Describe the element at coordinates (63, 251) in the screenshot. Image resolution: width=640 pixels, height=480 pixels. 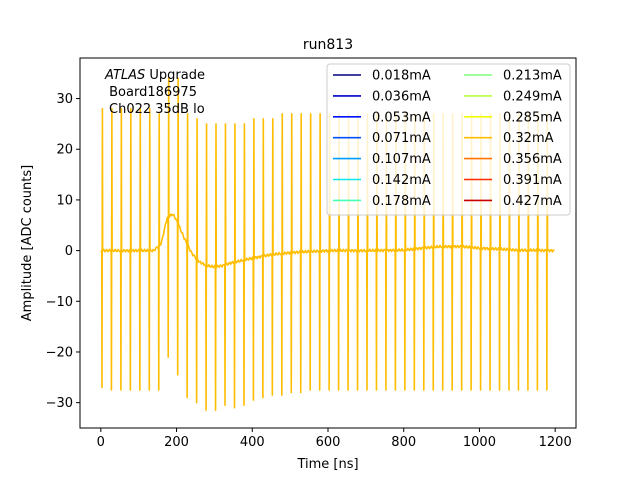
I see `y-axis: −30 −20 −10 0 10 20 30` at that location.